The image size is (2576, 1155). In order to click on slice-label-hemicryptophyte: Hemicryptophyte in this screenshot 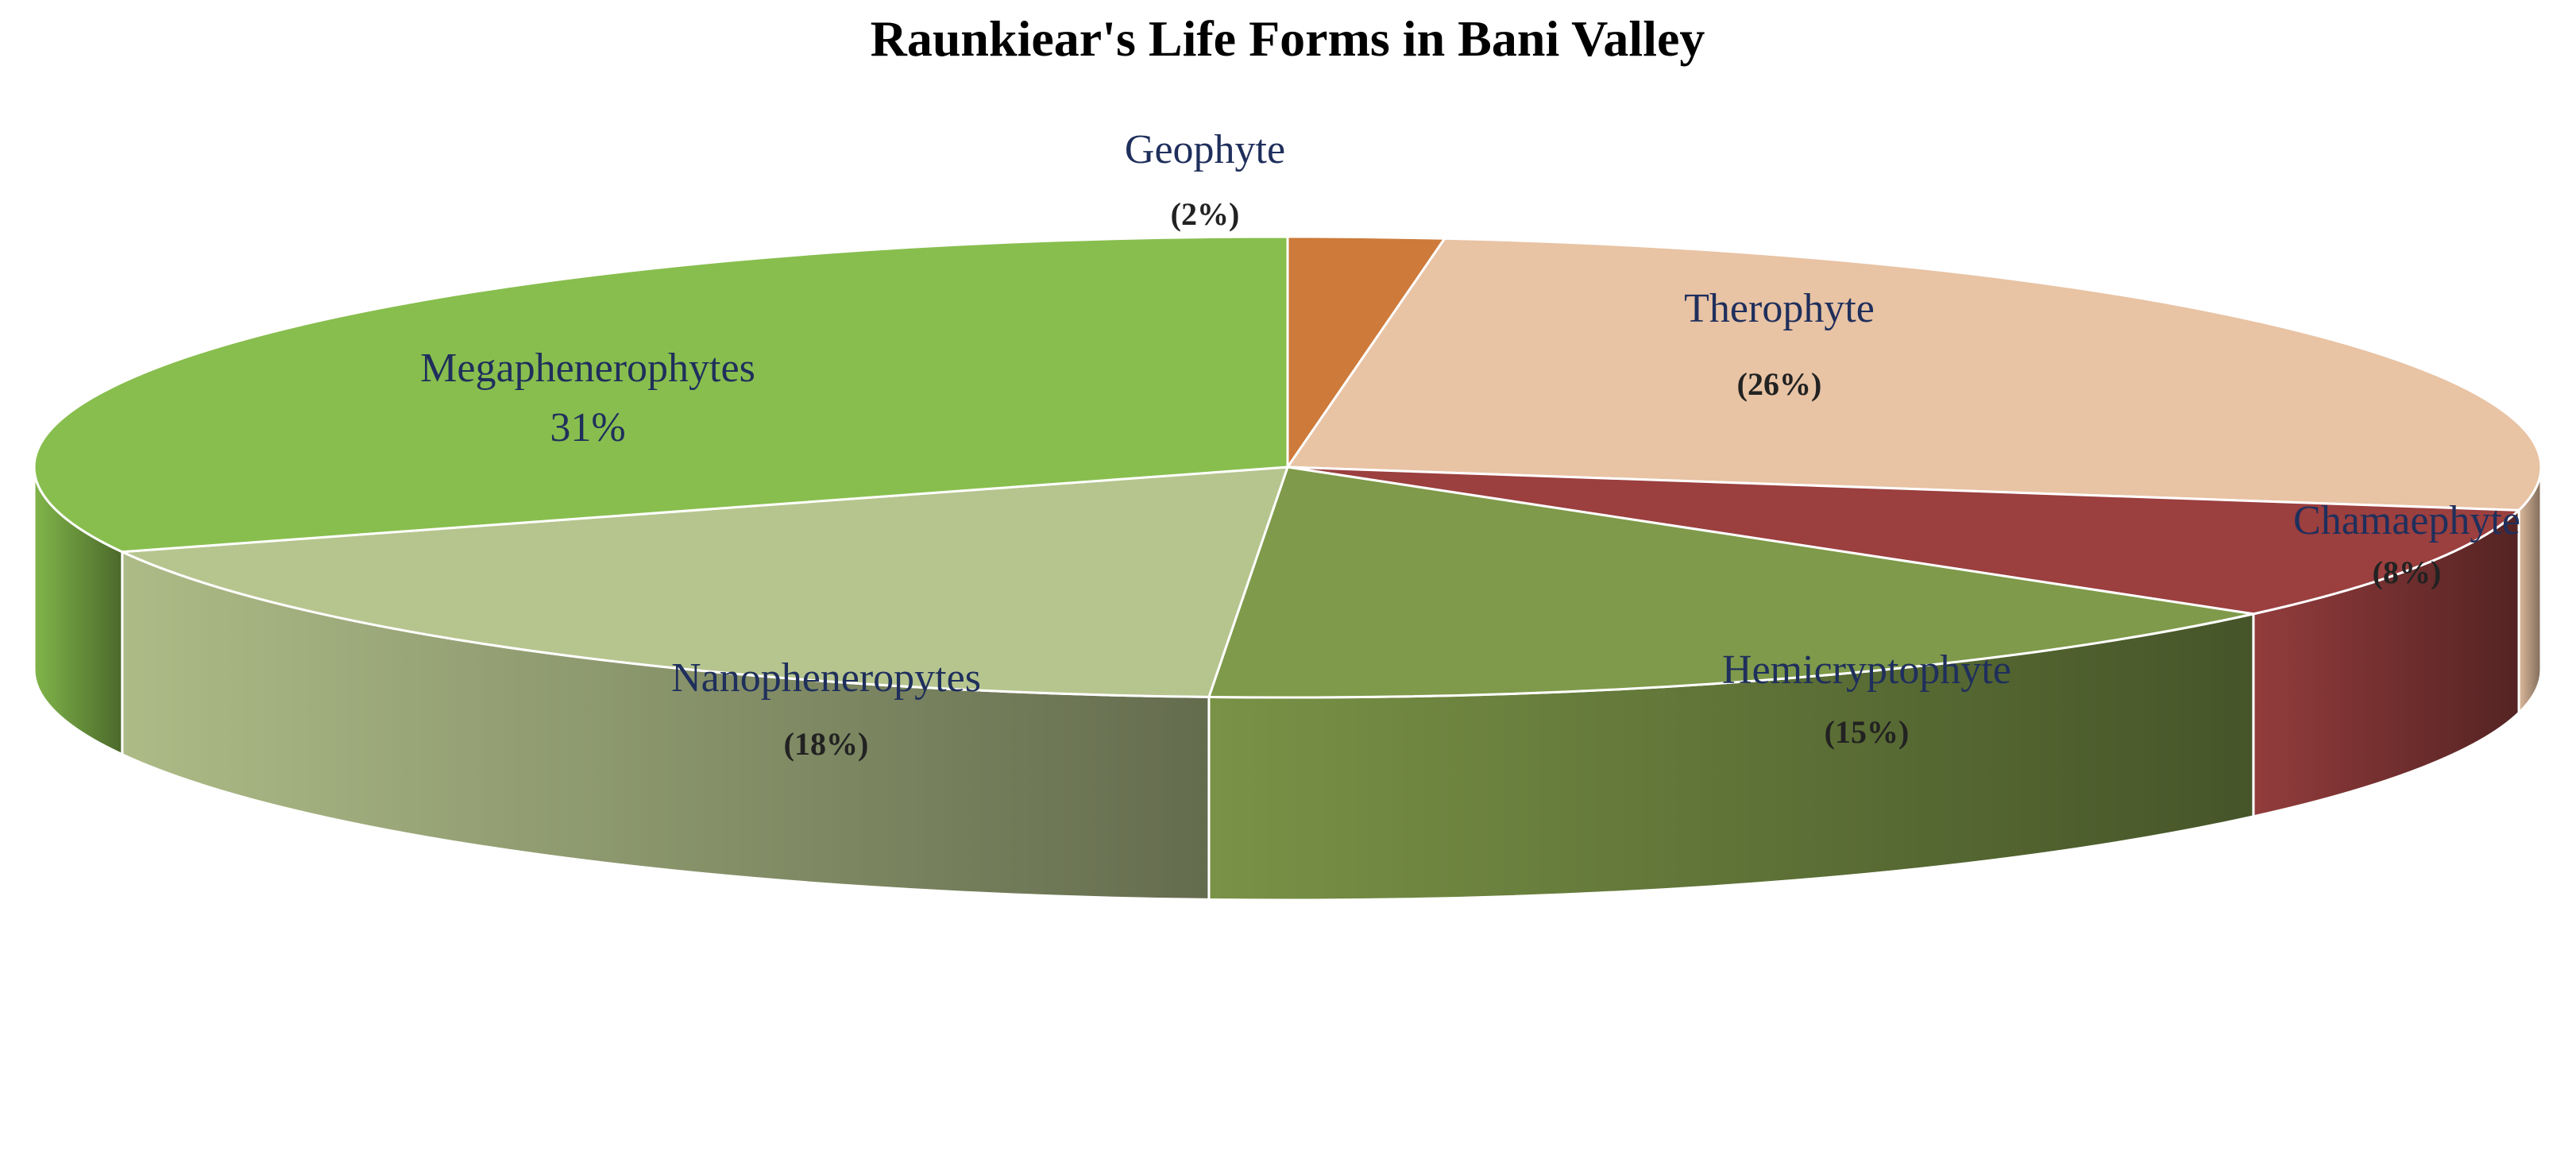, I will do `click(1866, 670)`.